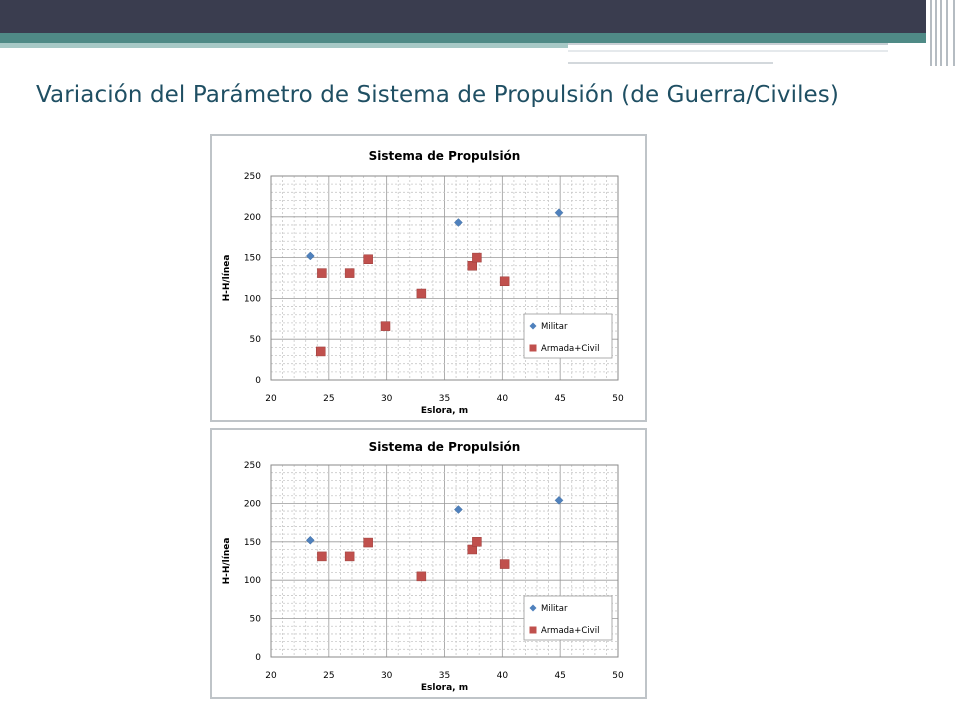 The width and height of the screenshot is (960, 720). What do you see at coordinates (480, 38) in the screenshot?
I see `header-accent-strip` at bounding box center [480, 38].